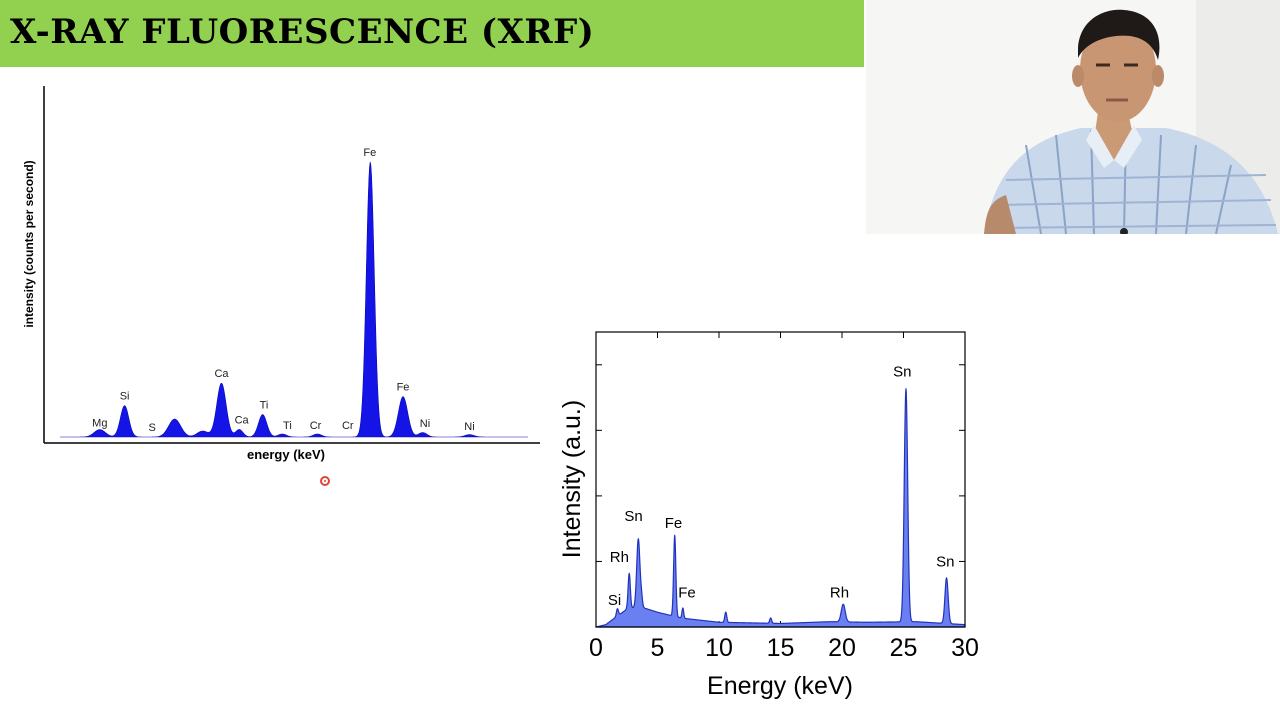 The width and height of the screenshot is (1280, 720). I want to click on right-x-axis-label: Energy (keV), so click(780, 686).